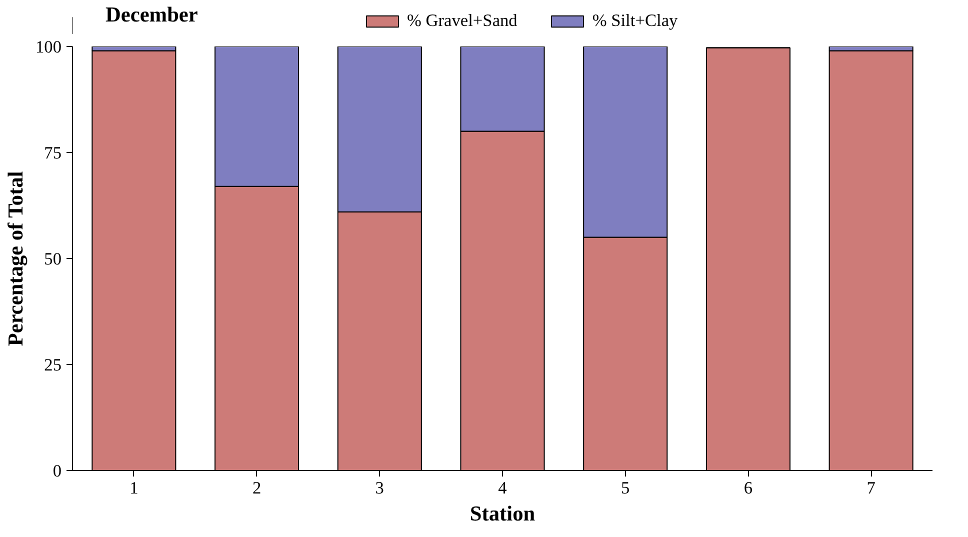 The image size is (968, 537). What do you see at coordinates (49, 47) in the screenshot?
I see `y-tick-label: 100` at bounding box center [49, 47].